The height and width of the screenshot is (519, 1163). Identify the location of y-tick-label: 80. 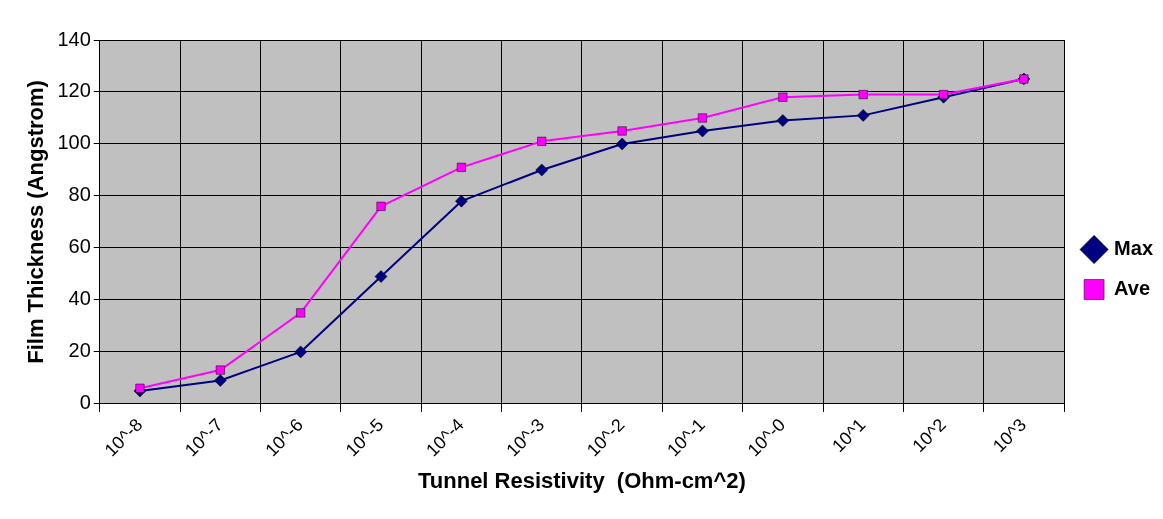
(79, 194).